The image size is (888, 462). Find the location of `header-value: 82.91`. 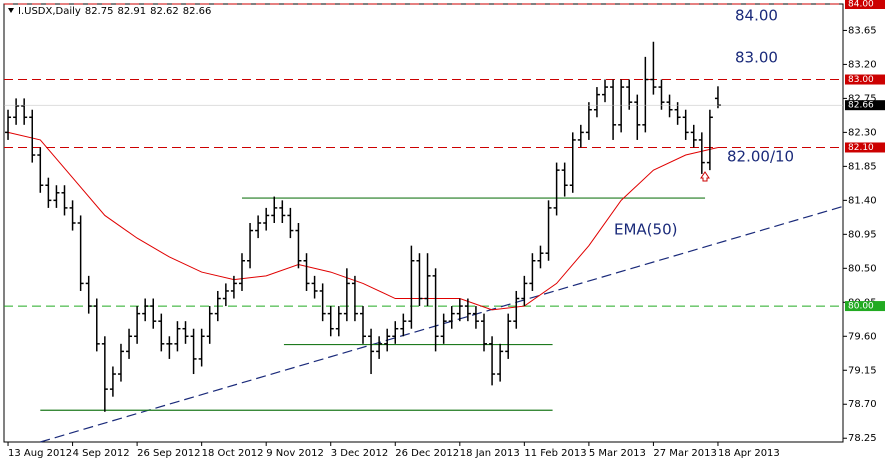

header-value: 82.91 is located at coordinates (131, 11).